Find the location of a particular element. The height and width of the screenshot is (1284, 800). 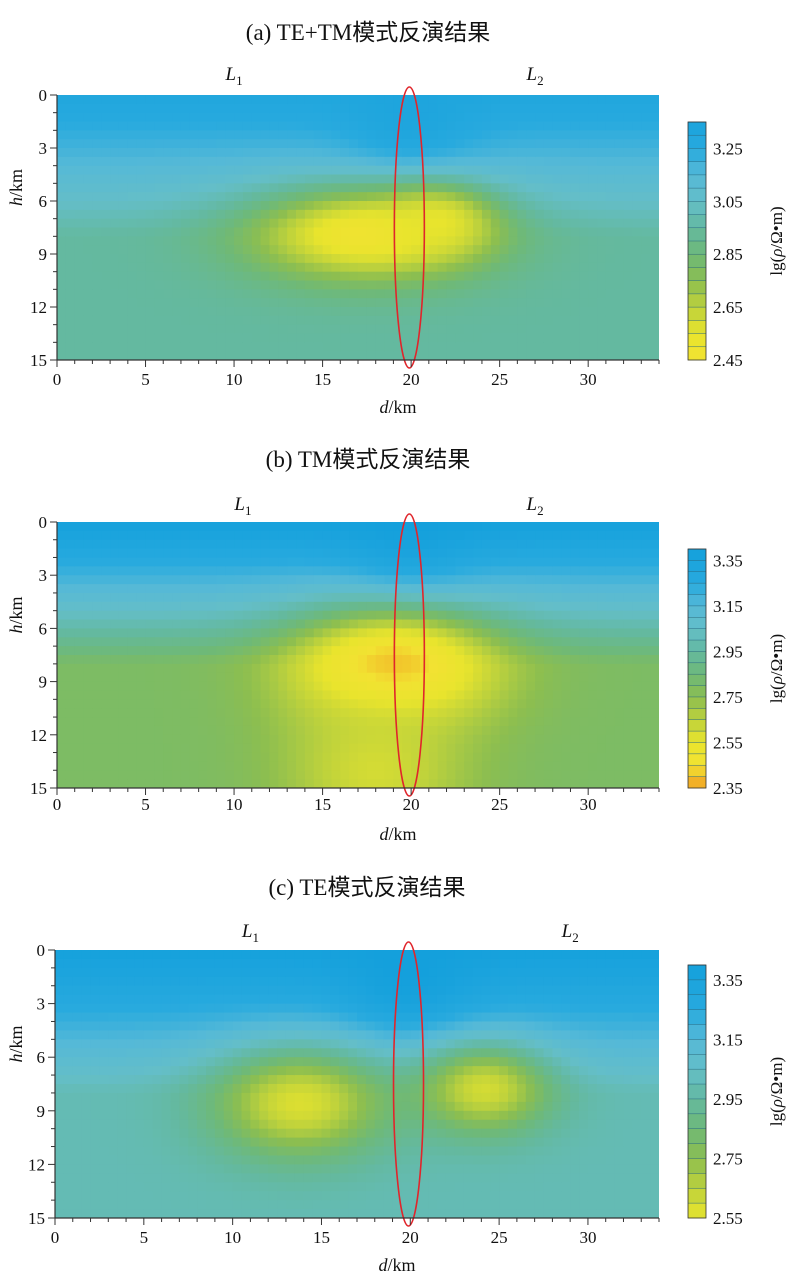

x-tick-label: 10 is located at coordinates (234, 804).